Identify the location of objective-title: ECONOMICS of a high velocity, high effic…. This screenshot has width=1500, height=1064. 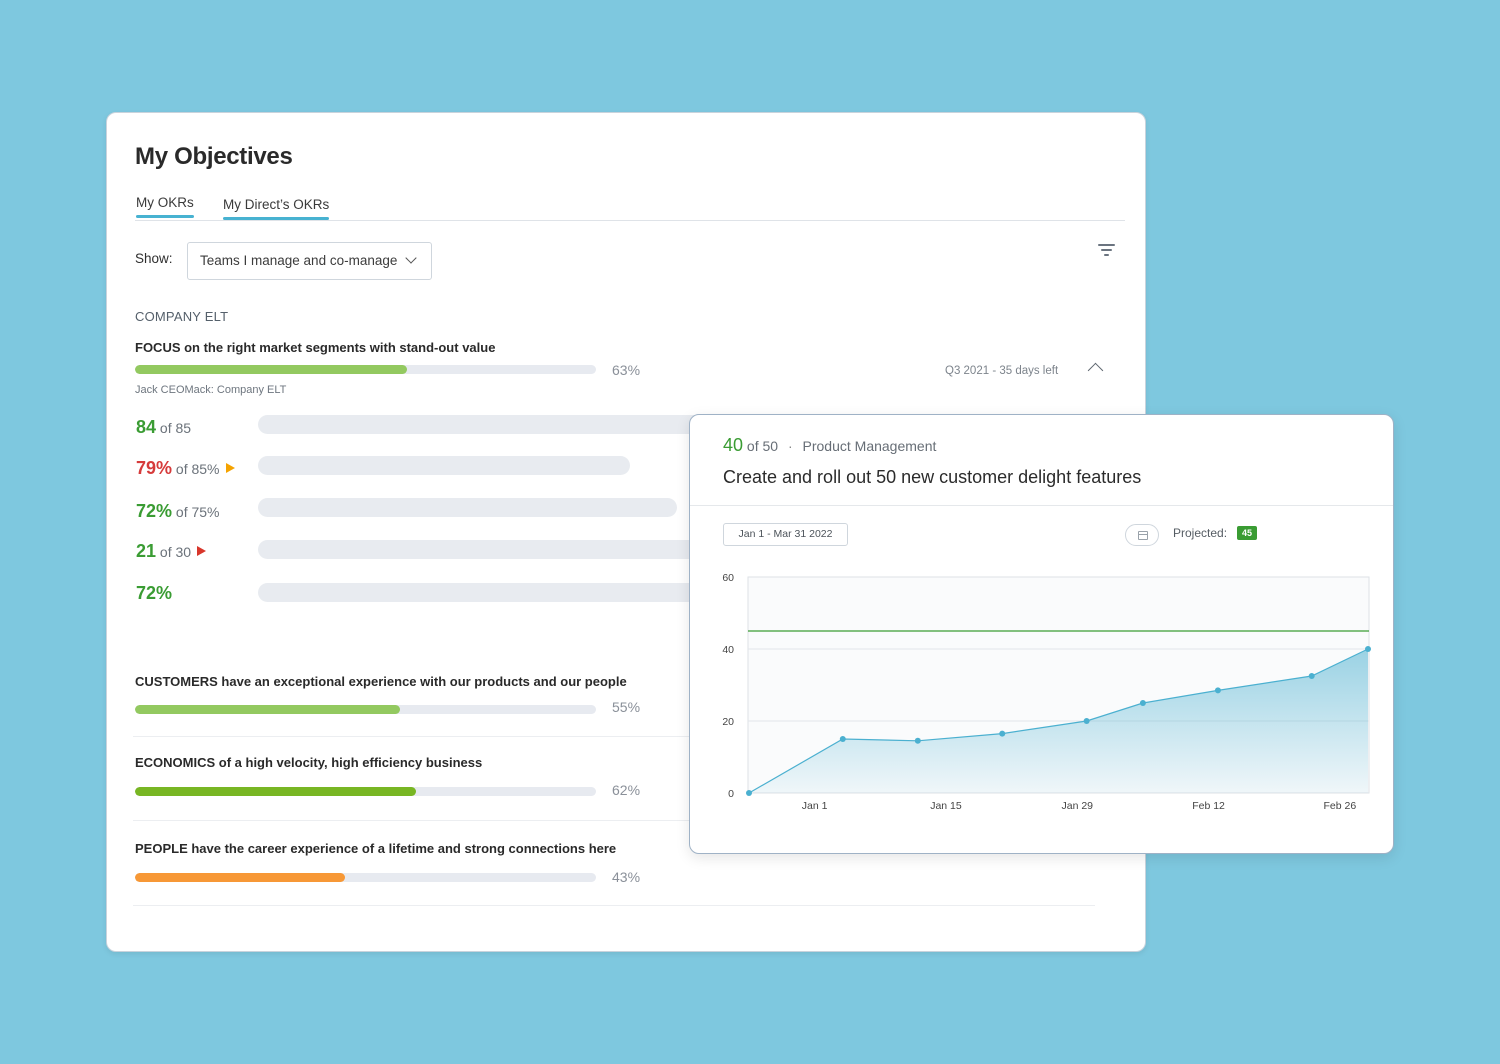
(309, 762).